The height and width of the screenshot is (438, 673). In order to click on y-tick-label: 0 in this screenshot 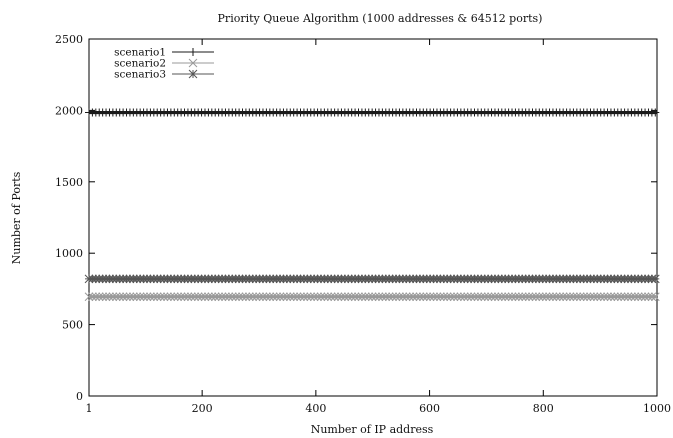, I will do `click(79, 396)`.